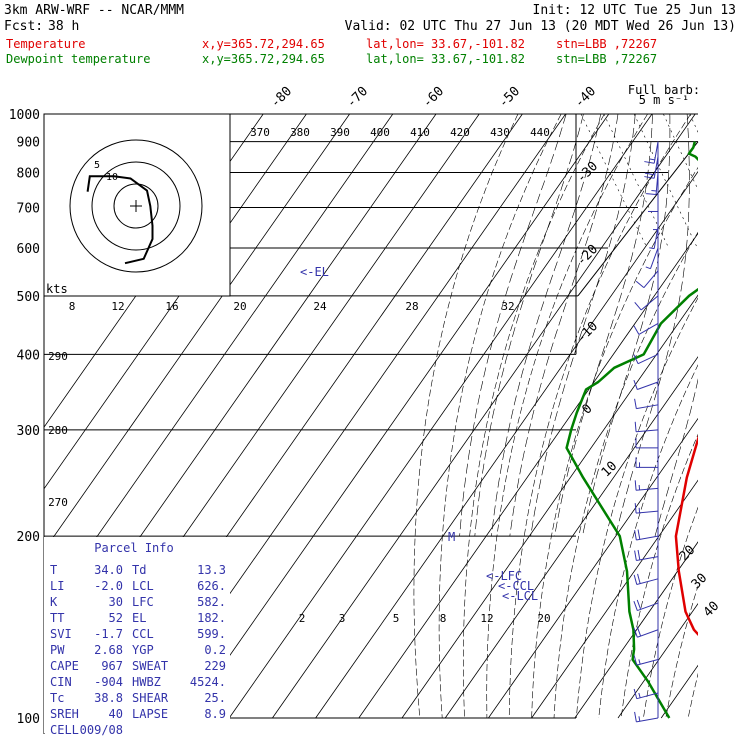 The image size is (740, 740). Describe the element at coordinates (57, 586) in the screenshot. I see `parcel-label: LI` at that location.